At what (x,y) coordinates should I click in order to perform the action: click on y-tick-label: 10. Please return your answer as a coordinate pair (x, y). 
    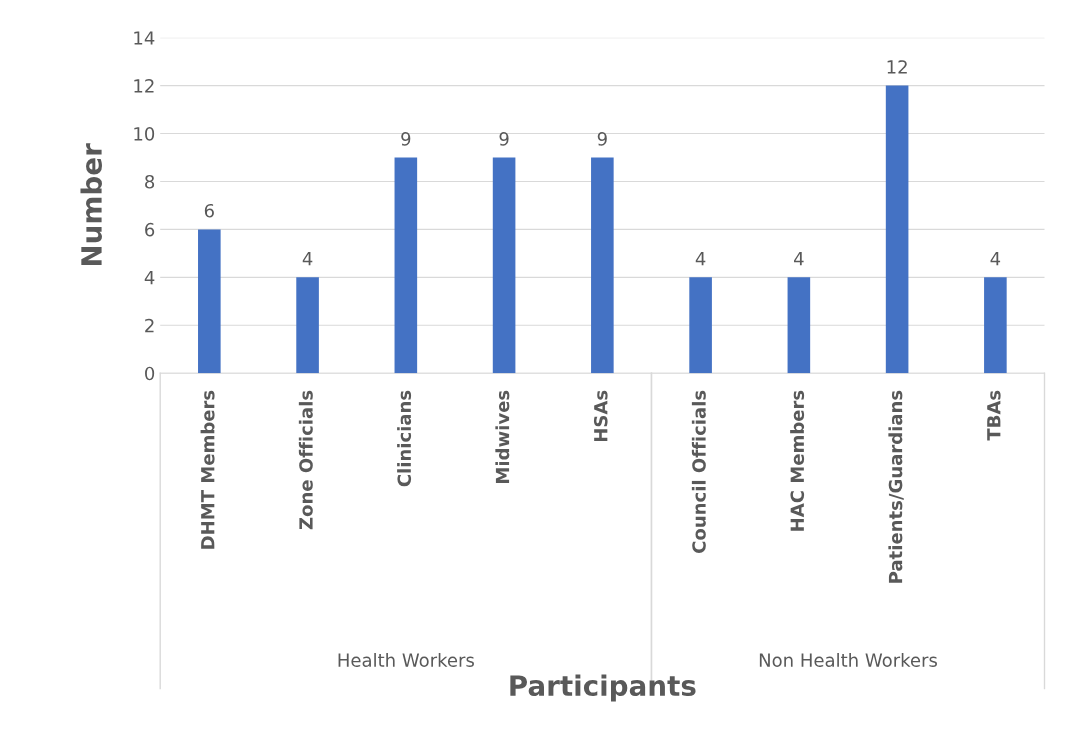
    Looking at the image, I should click on (144, 134).